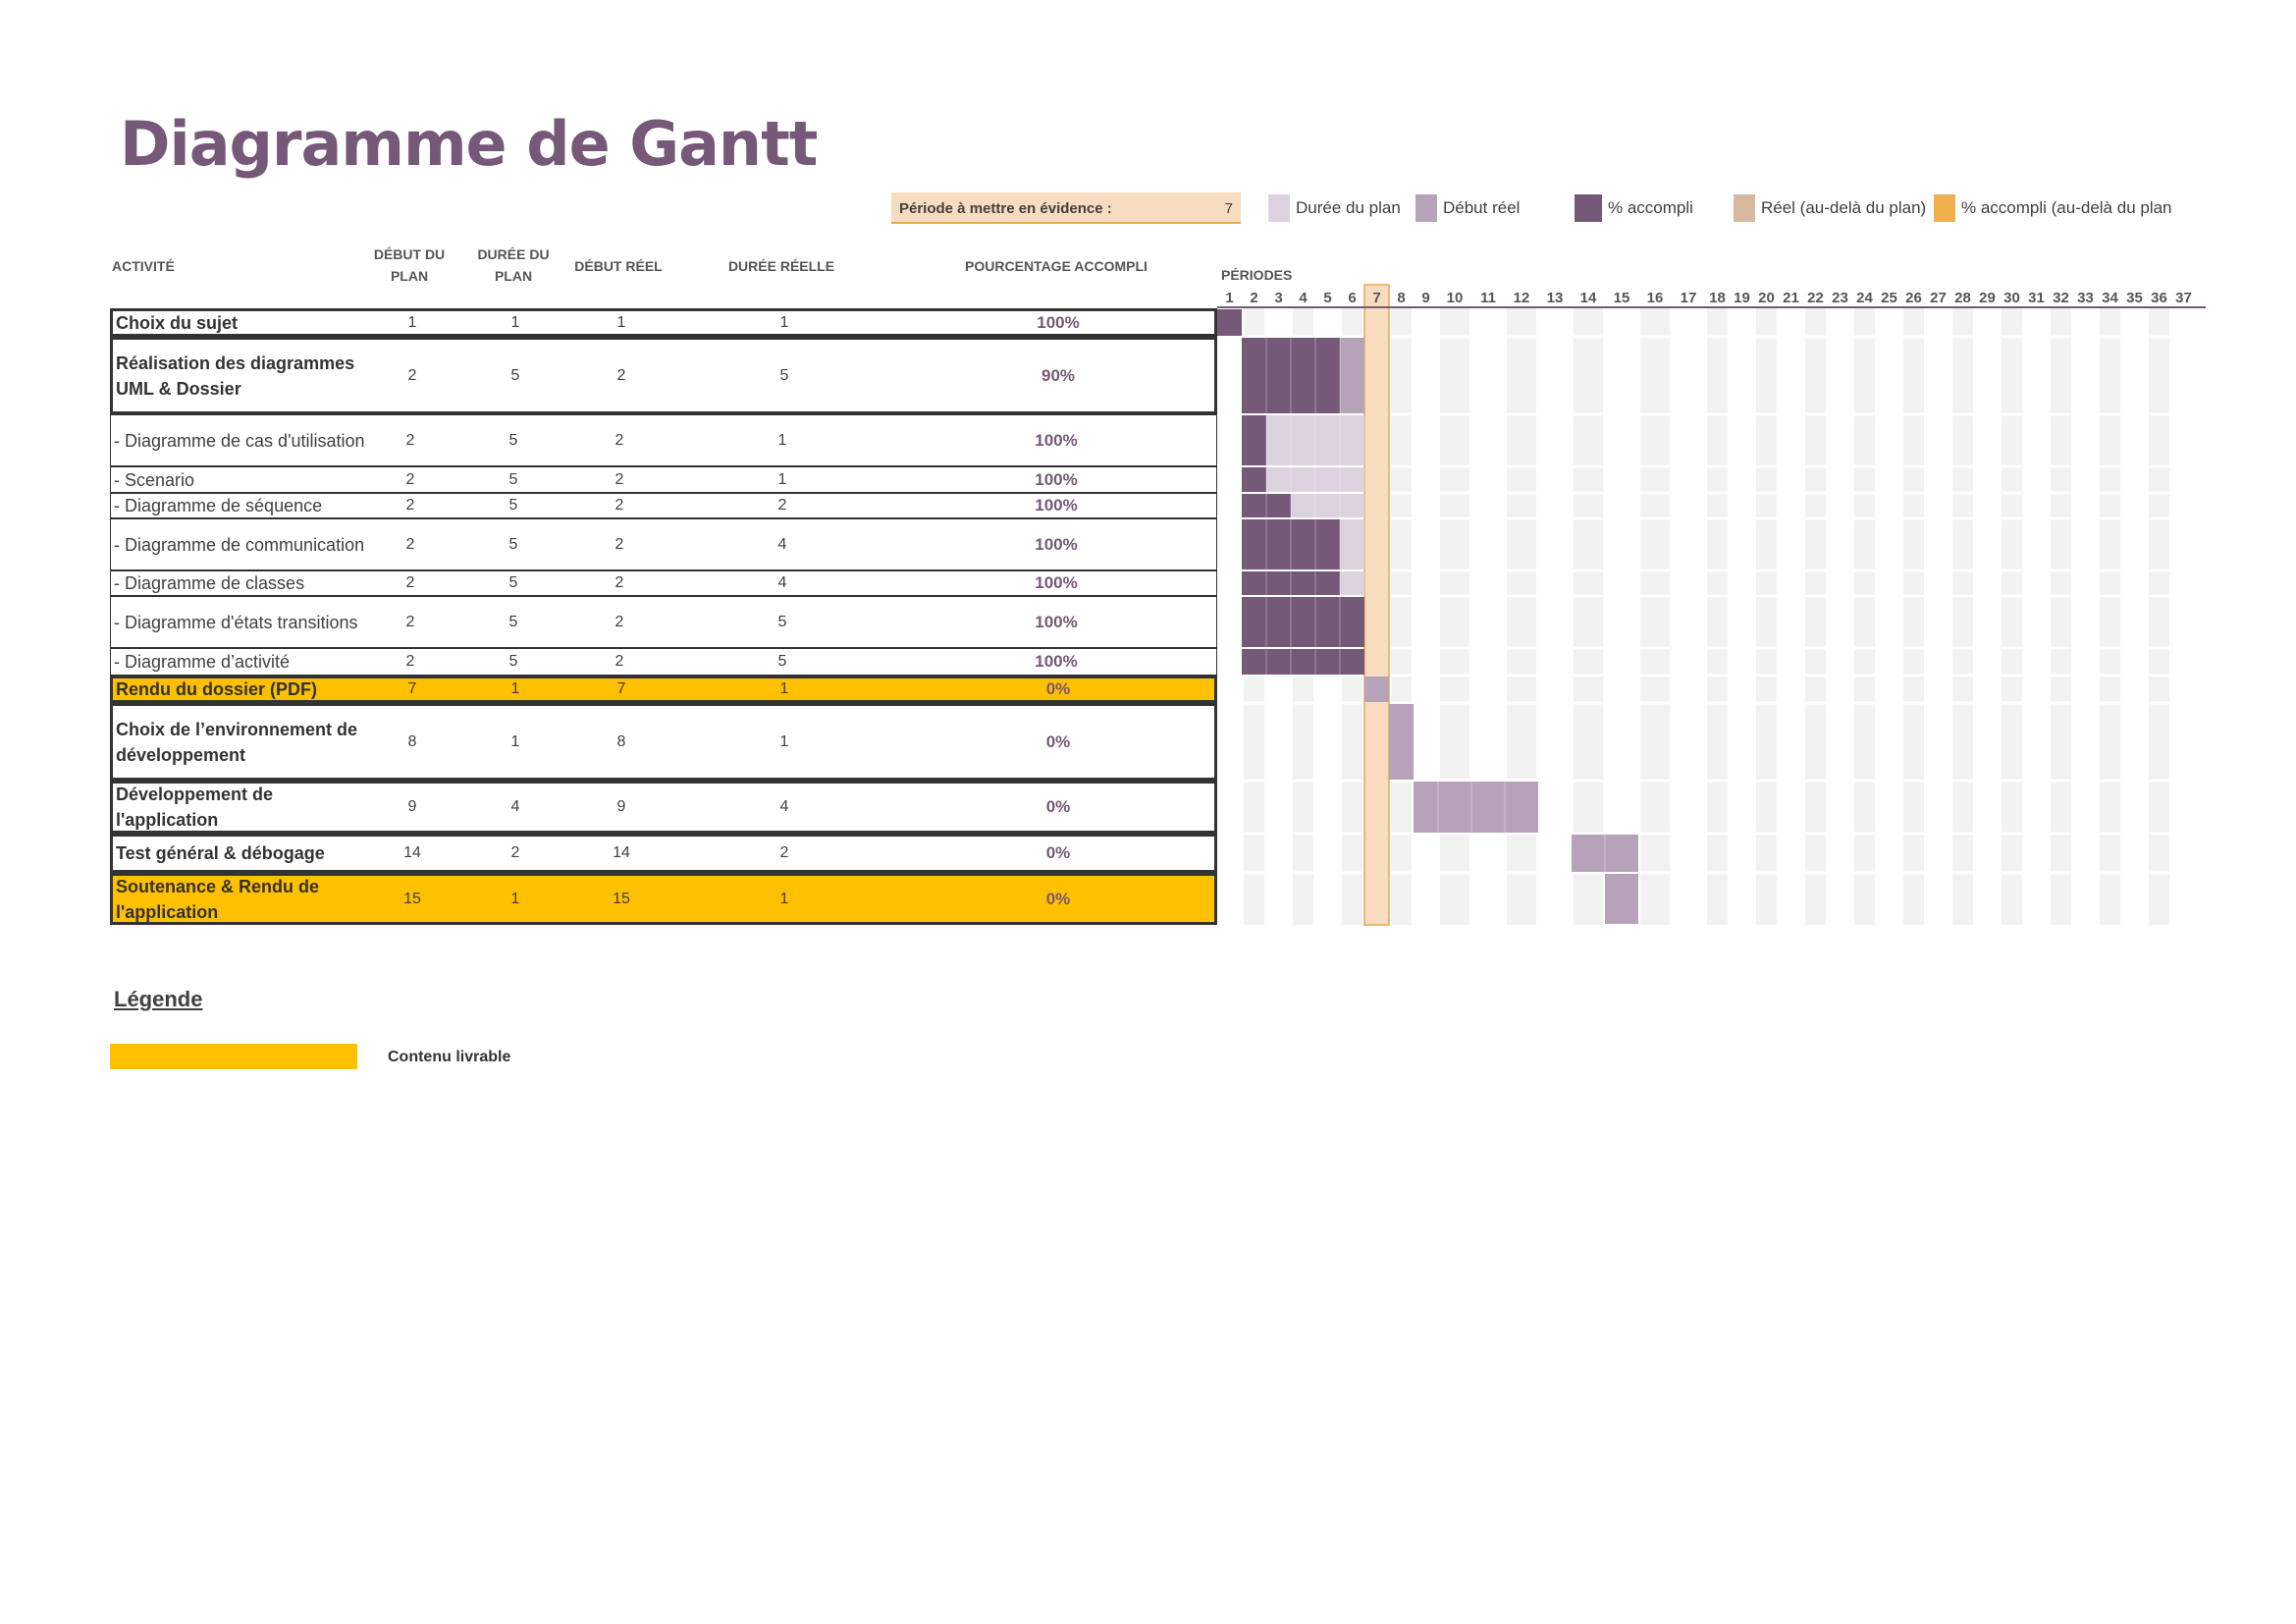 Image resolution: width=2296 pixels, height=1624 pixels. What do you see at coordinates (1228, 208) in the screenshot?
I see `highlight-period-value: 7` at bounding box center [1228, 208].